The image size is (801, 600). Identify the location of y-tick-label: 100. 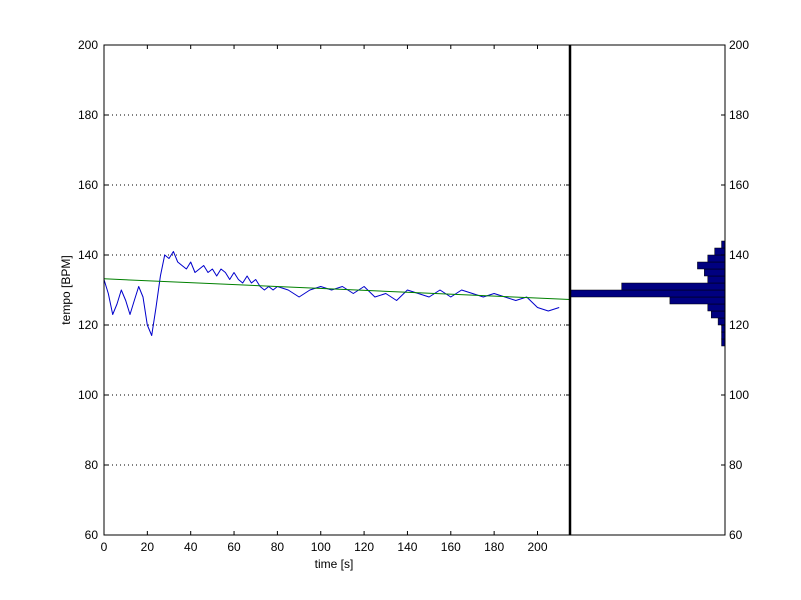
(88, 395).